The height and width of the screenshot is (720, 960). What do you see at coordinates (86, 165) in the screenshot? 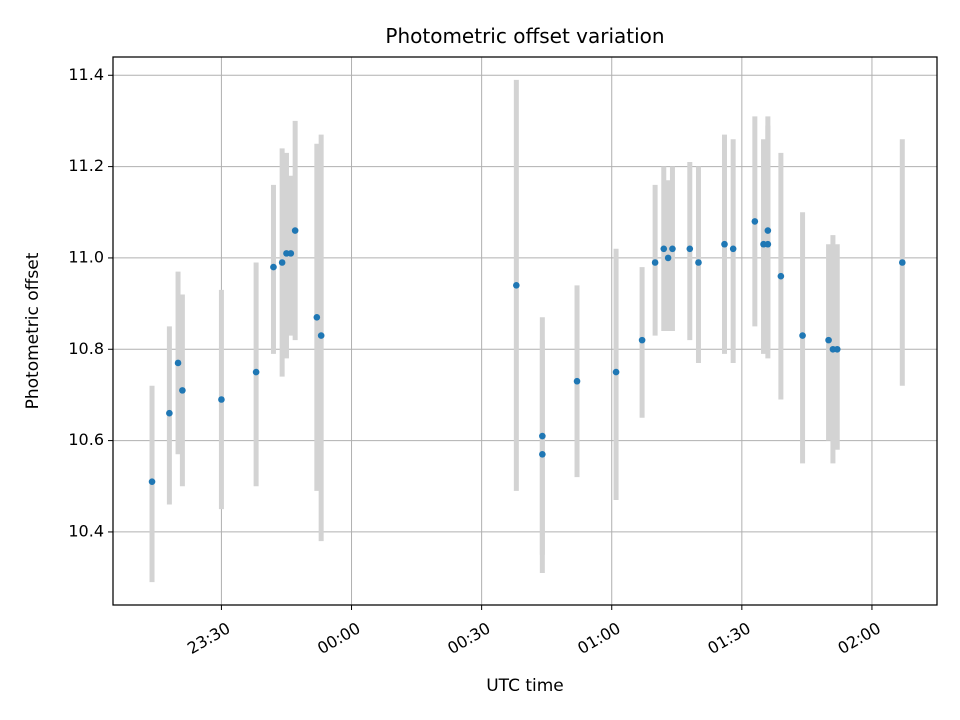
I see `y-tick-label: 11.2` at bounding box center [86, 165].